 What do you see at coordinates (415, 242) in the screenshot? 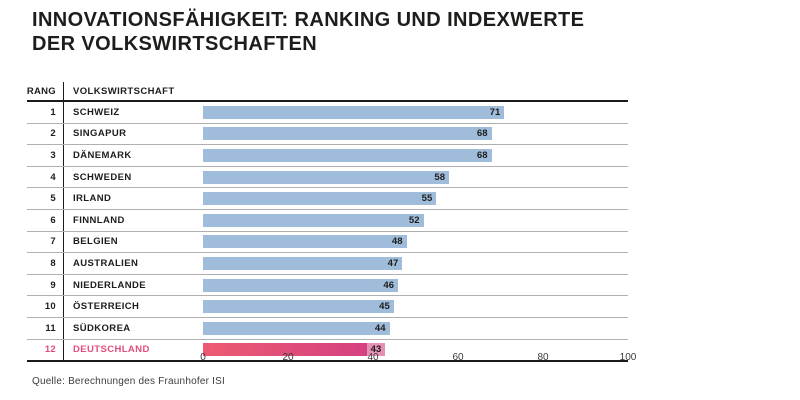
I see `bar-track: 48` at bounding box center [415, 242].